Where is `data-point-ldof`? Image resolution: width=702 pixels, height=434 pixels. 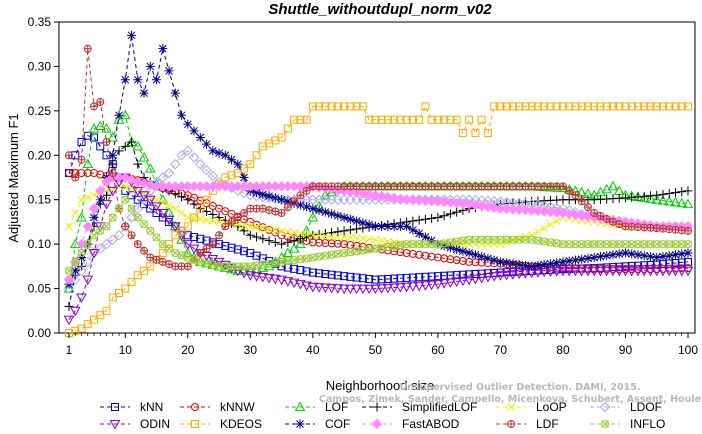 data-point-ldof is located at coordinates (119, 235).